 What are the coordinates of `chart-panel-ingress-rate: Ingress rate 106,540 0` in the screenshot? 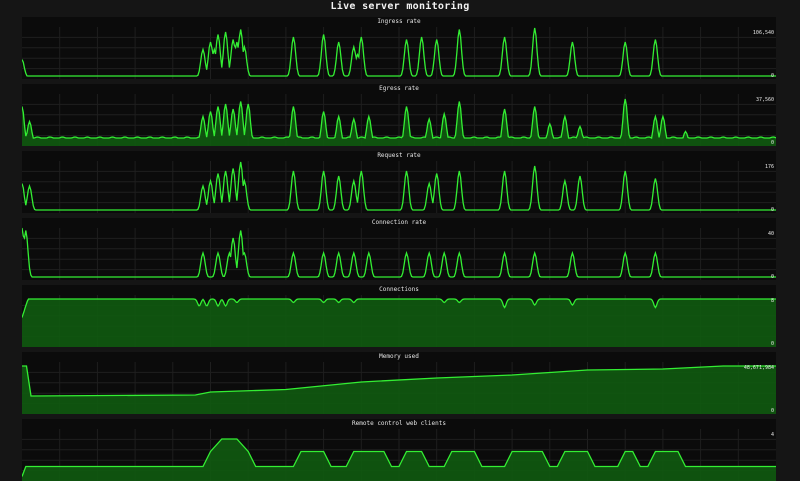 It's located at (399, 48).